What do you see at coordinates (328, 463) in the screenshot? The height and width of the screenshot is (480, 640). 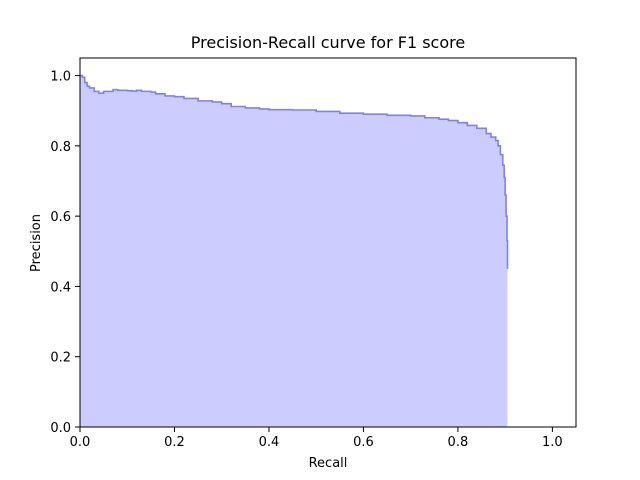 I see `x-axis-title: Recall` at bounding box center [328, 463].